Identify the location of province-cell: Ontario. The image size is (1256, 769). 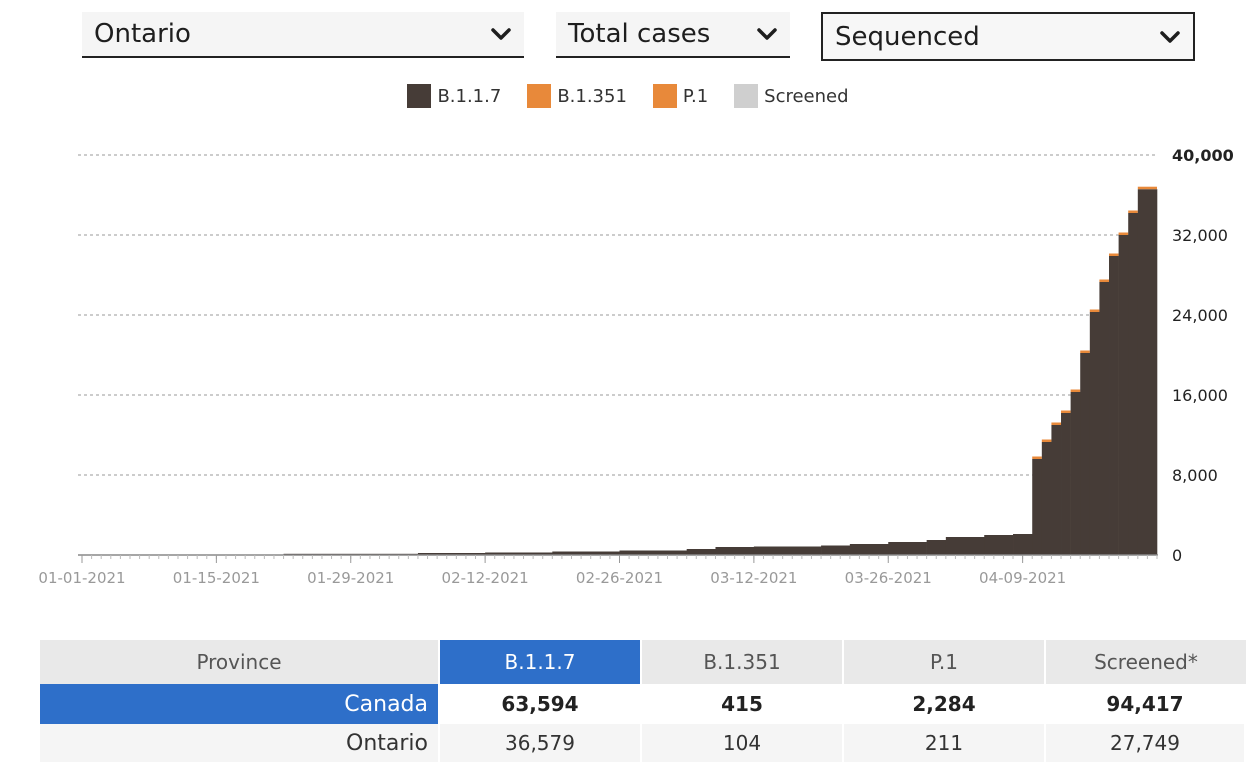
(240, 743).